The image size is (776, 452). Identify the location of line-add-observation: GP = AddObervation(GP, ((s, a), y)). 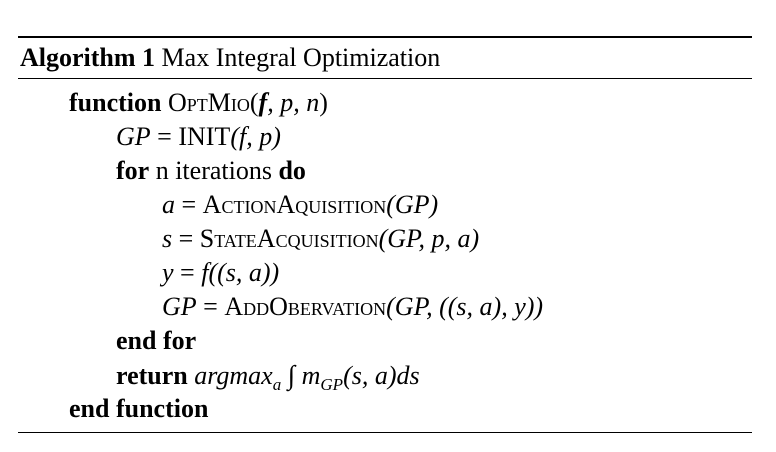
(385, 307).